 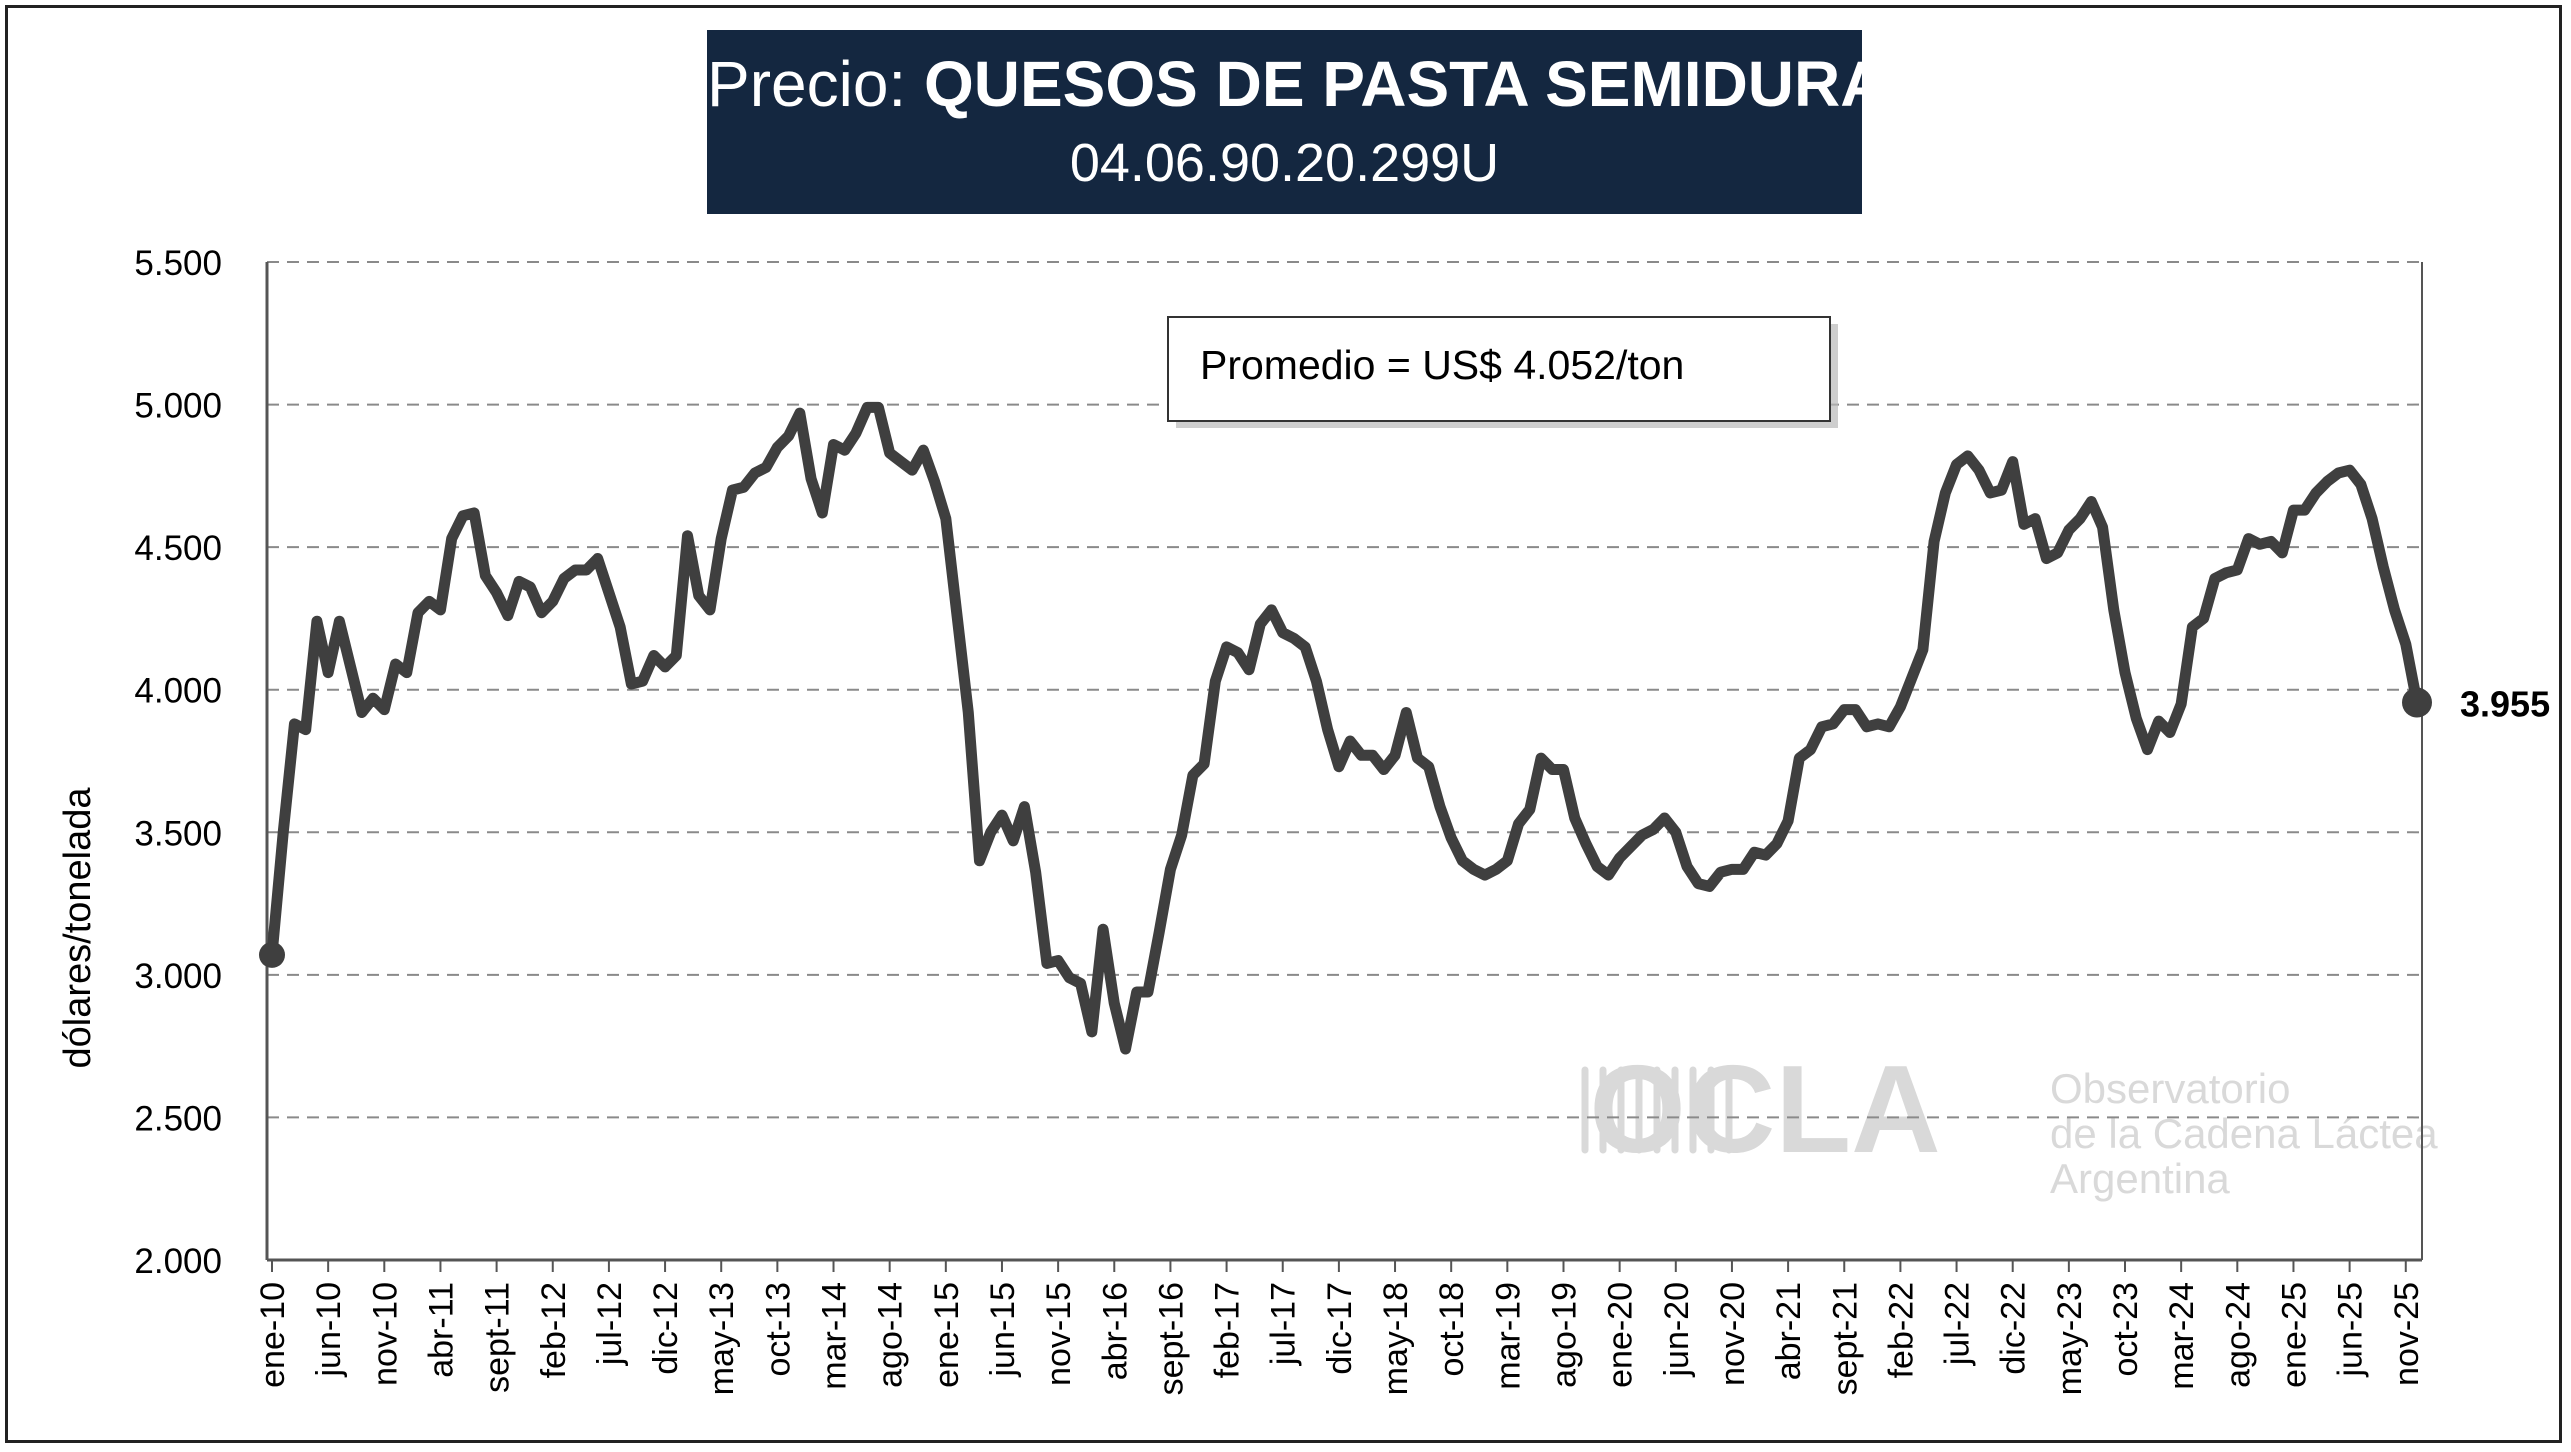 I want to click on y-tick-label: 4.500, so click(x=178, y=548).